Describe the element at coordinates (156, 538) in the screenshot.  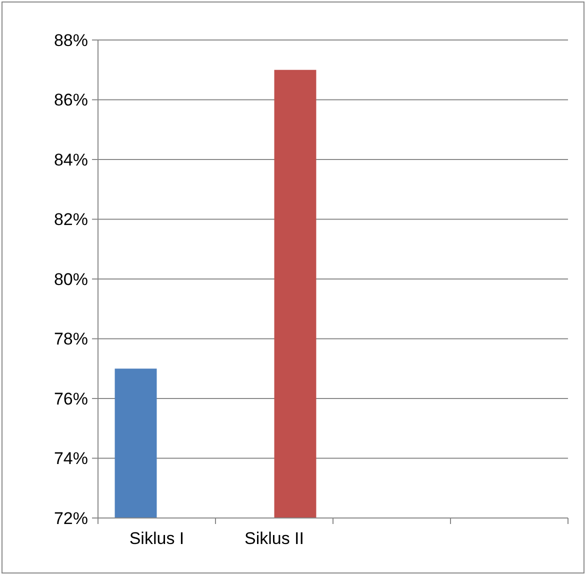
I see `x-tick-label: Siklus I` at that location.